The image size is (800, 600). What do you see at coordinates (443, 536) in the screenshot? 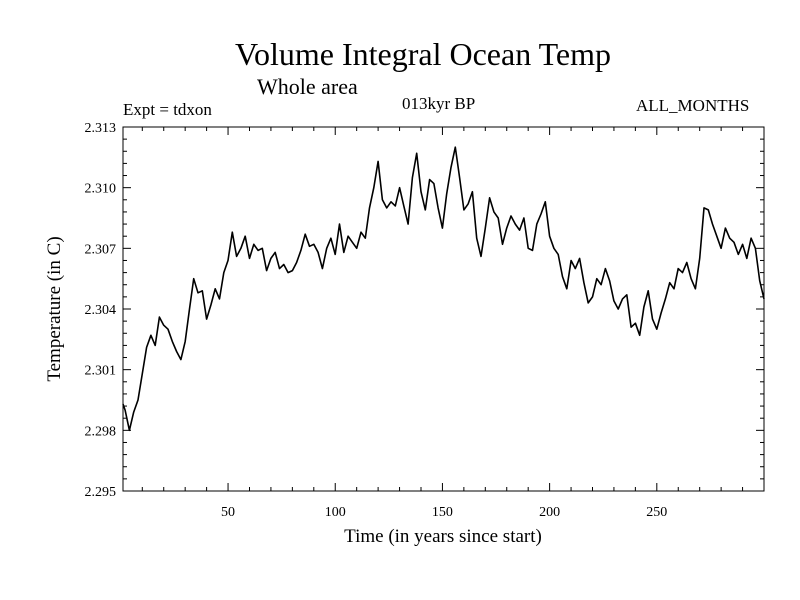
I see `x-axis-label: Time (in years since start)` at bounding box center [443, 536].